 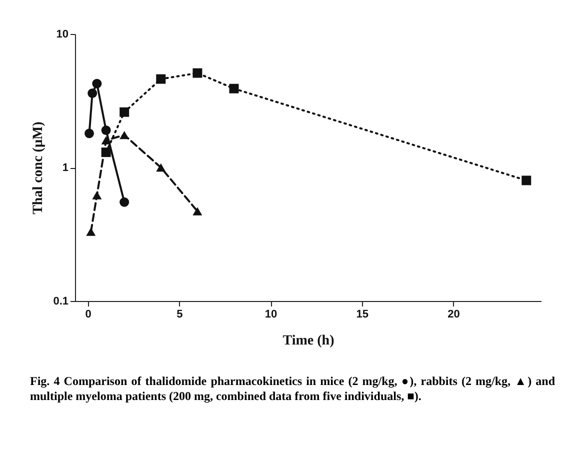 What do you see at coordinates (60, 302) in the screenshot?
I see `y-tick-label: 0.1` at bounding box center [60, 302].